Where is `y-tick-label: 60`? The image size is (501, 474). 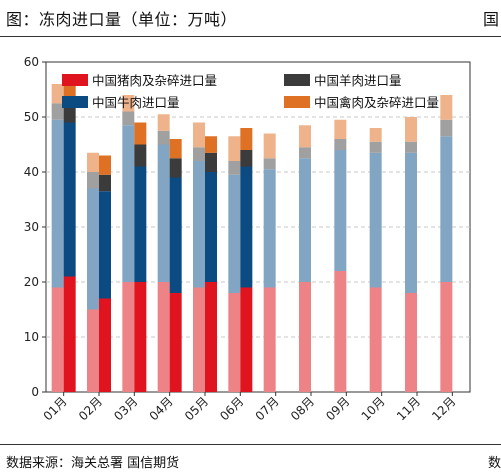
y-tick-label: 60 is located at coordinates (31, 62).